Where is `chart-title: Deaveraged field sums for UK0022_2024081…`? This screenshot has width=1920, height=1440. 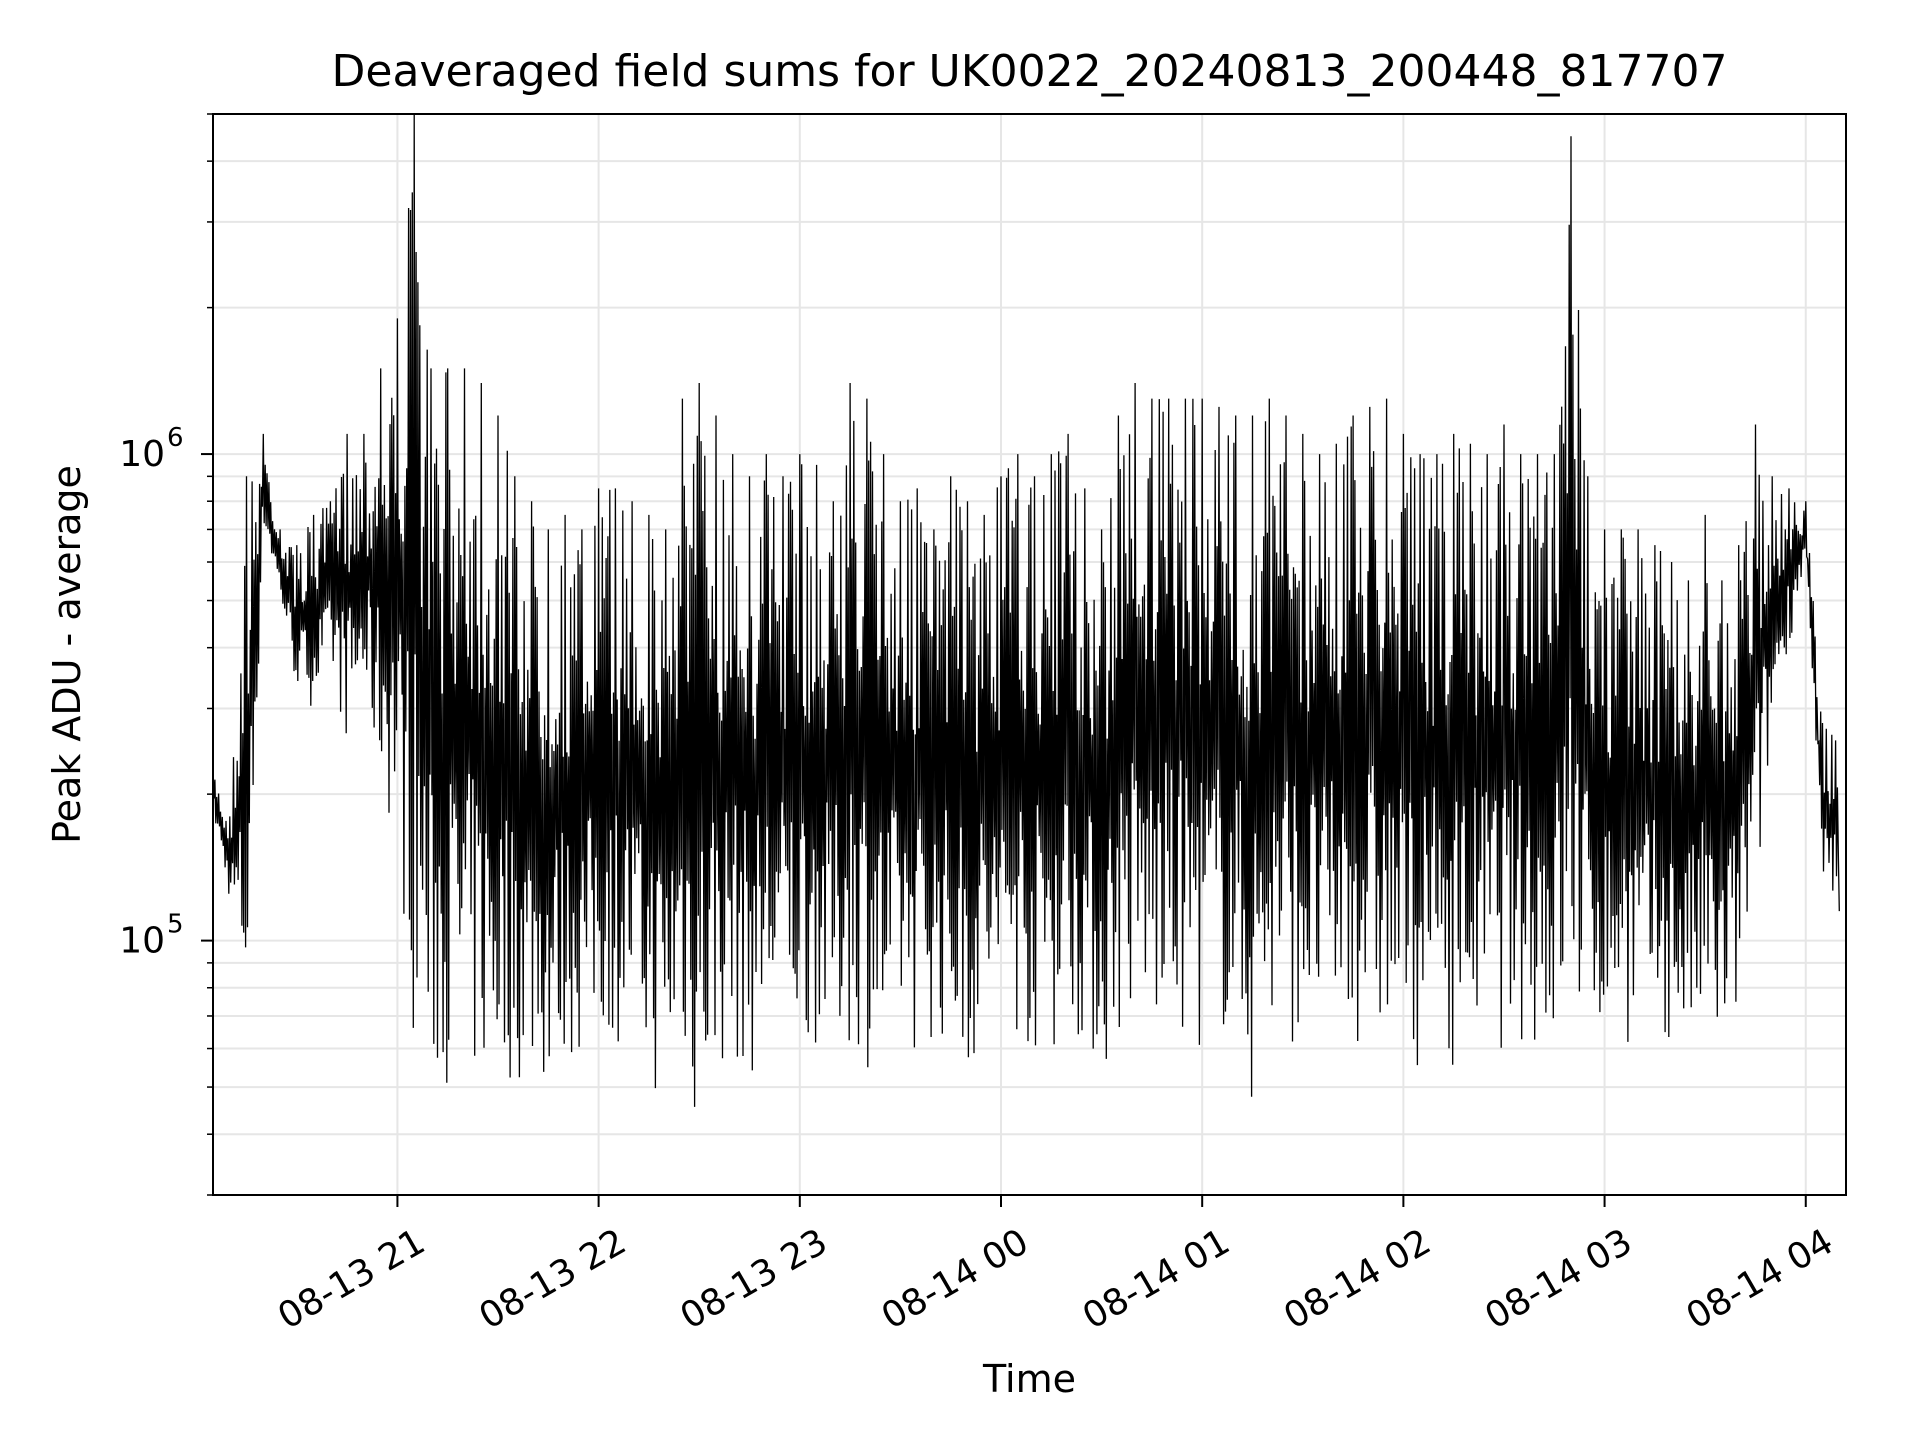 chart-title: Deaveraged field sums for UK0022_2024081… is located at coordinates (1030, 71).